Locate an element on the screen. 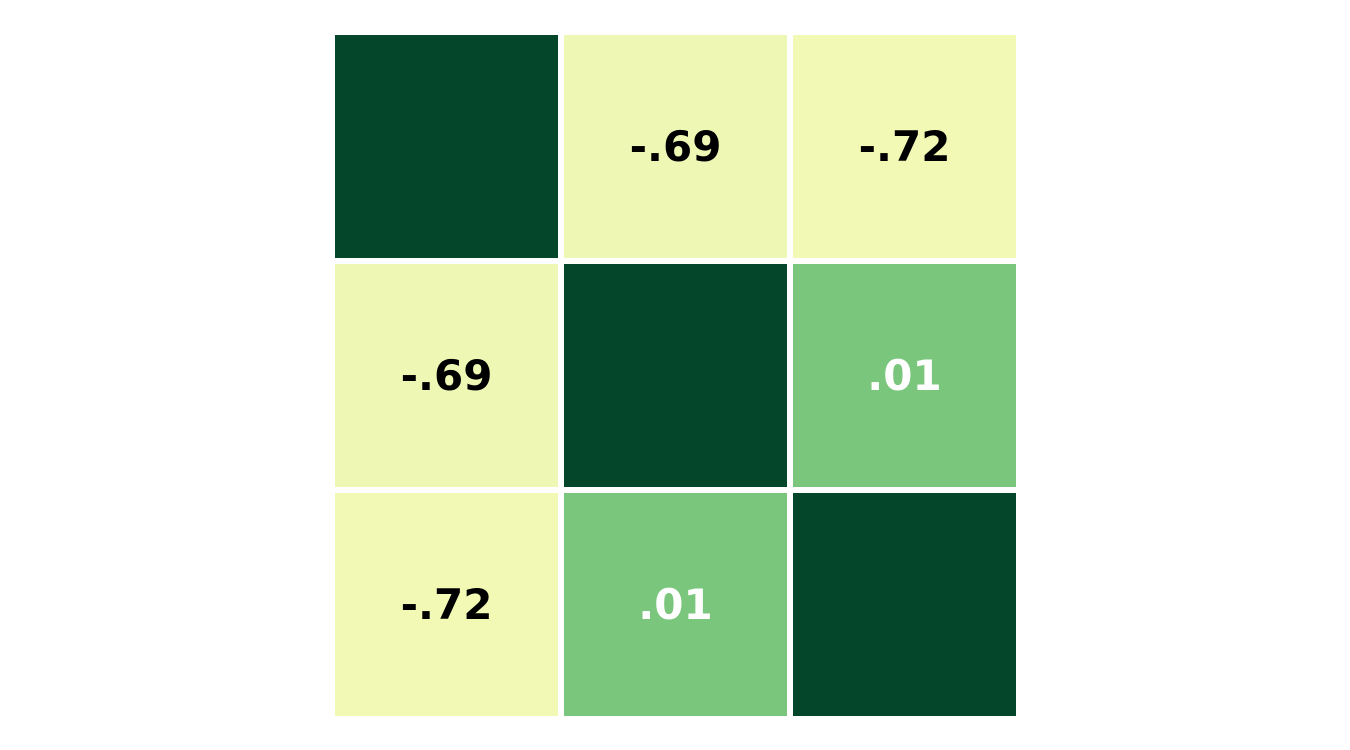  heatmap-cell-r2-c2 is located at coordinates (904, 604).